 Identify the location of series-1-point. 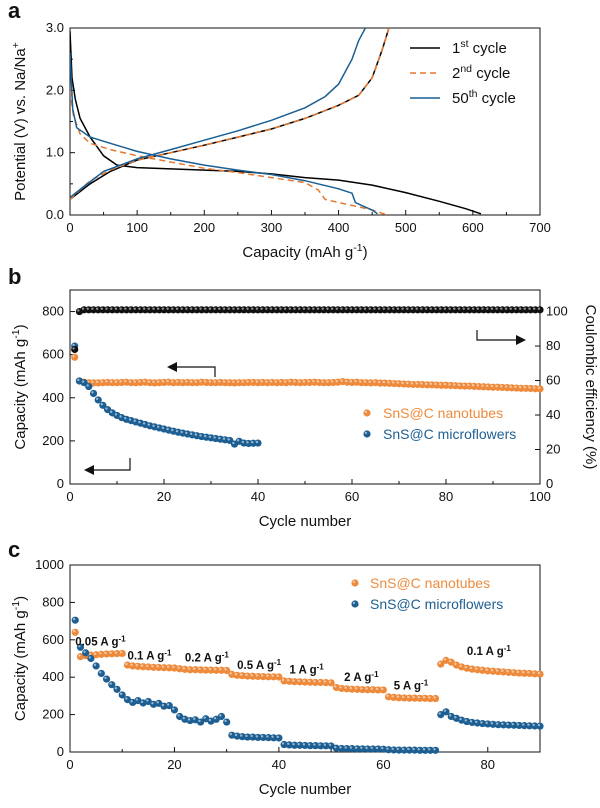
(75, 632).